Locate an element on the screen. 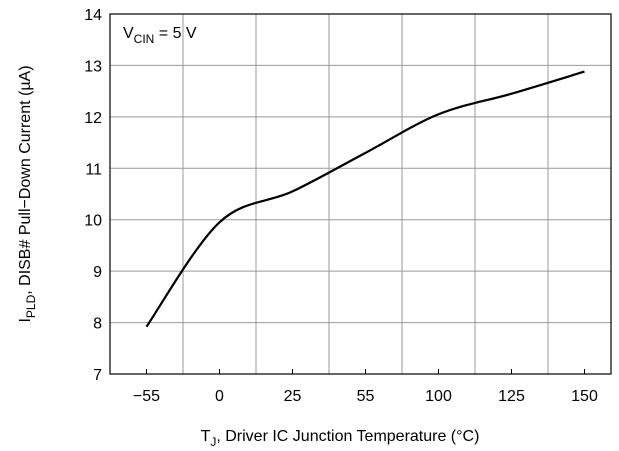  x-label-sub: J is located at coordinates (213, 442).